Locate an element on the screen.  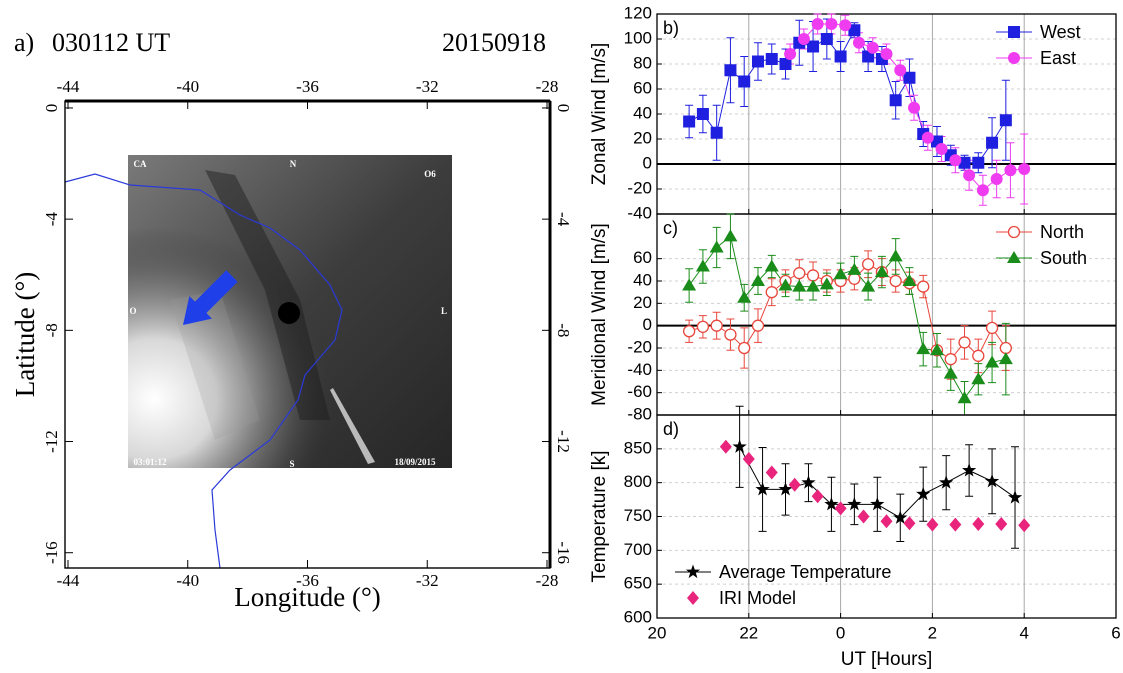
image-label: S is located at coordinates (291, 464).